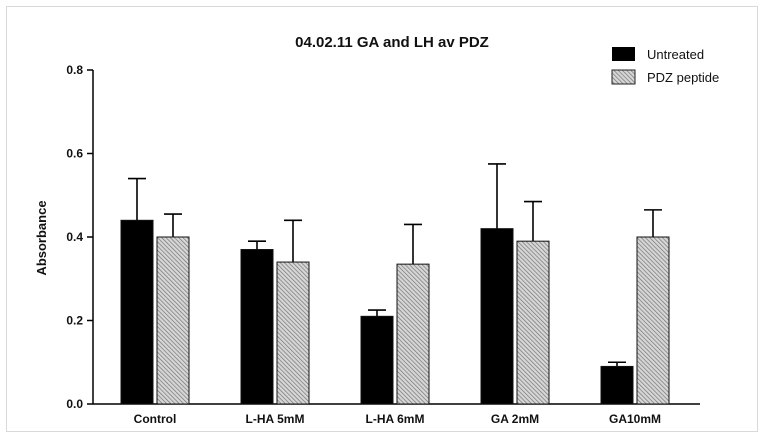  Describe the element at coordinates (623, 54) in the screenshot. I see `legend-swatch-untreated` at that location.